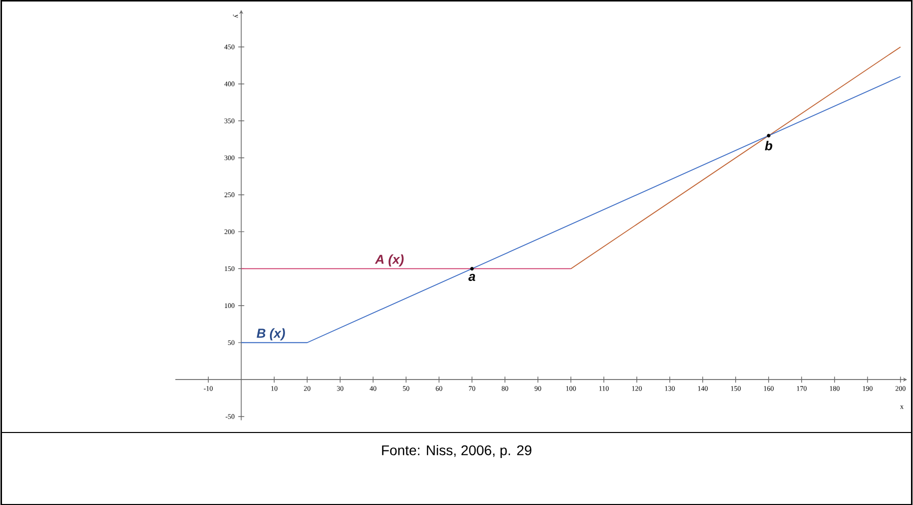 This screenshot has width=913, height=505. What do you see at coordinates (389, 260) in the screenshot?
I see `series-label: A (x)` at bounding box center [389, 260].